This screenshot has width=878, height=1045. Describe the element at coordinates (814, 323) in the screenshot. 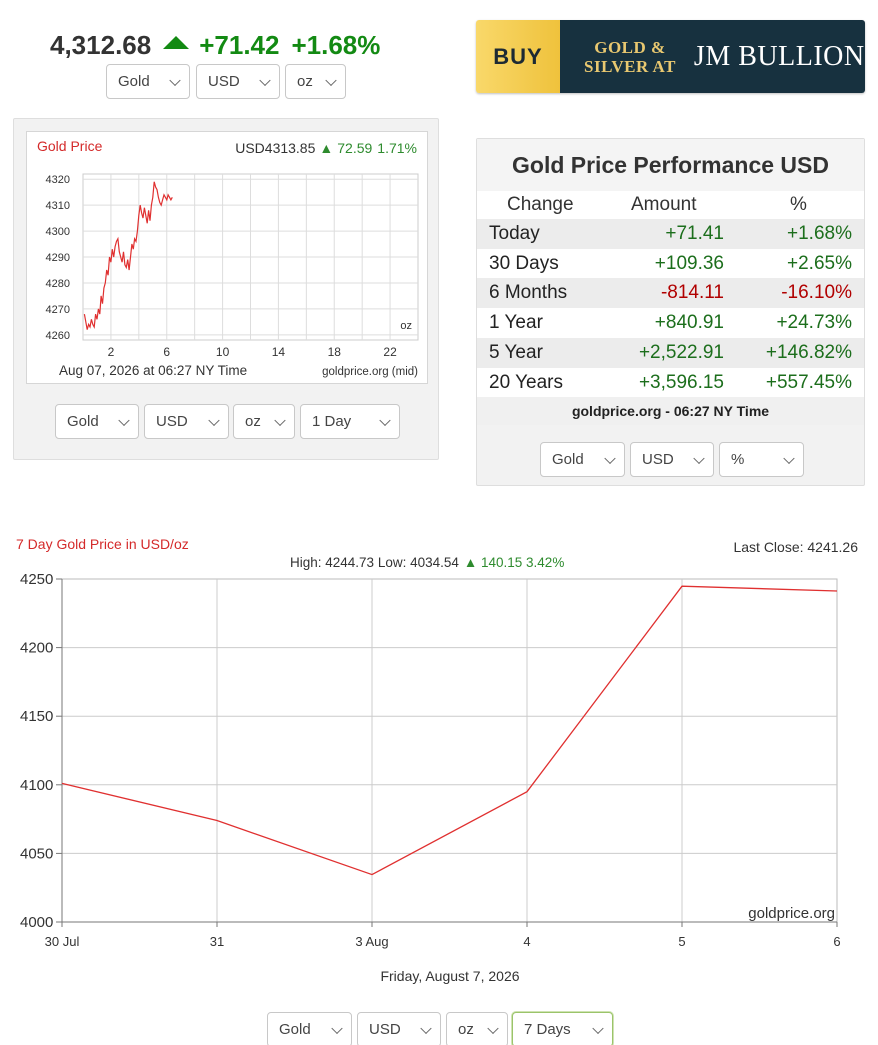

I see `row-percent: +24.73%` at that location.